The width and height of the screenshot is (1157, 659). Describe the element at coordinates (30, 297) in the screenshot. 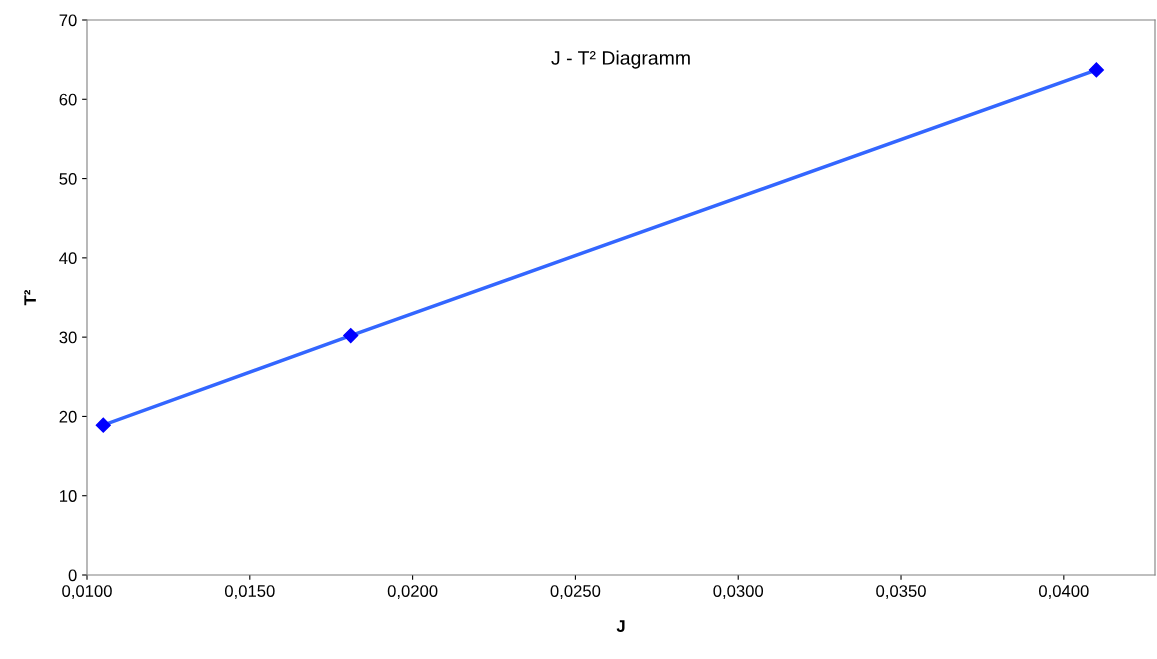

I see `y-axis-title: T²` at that location.